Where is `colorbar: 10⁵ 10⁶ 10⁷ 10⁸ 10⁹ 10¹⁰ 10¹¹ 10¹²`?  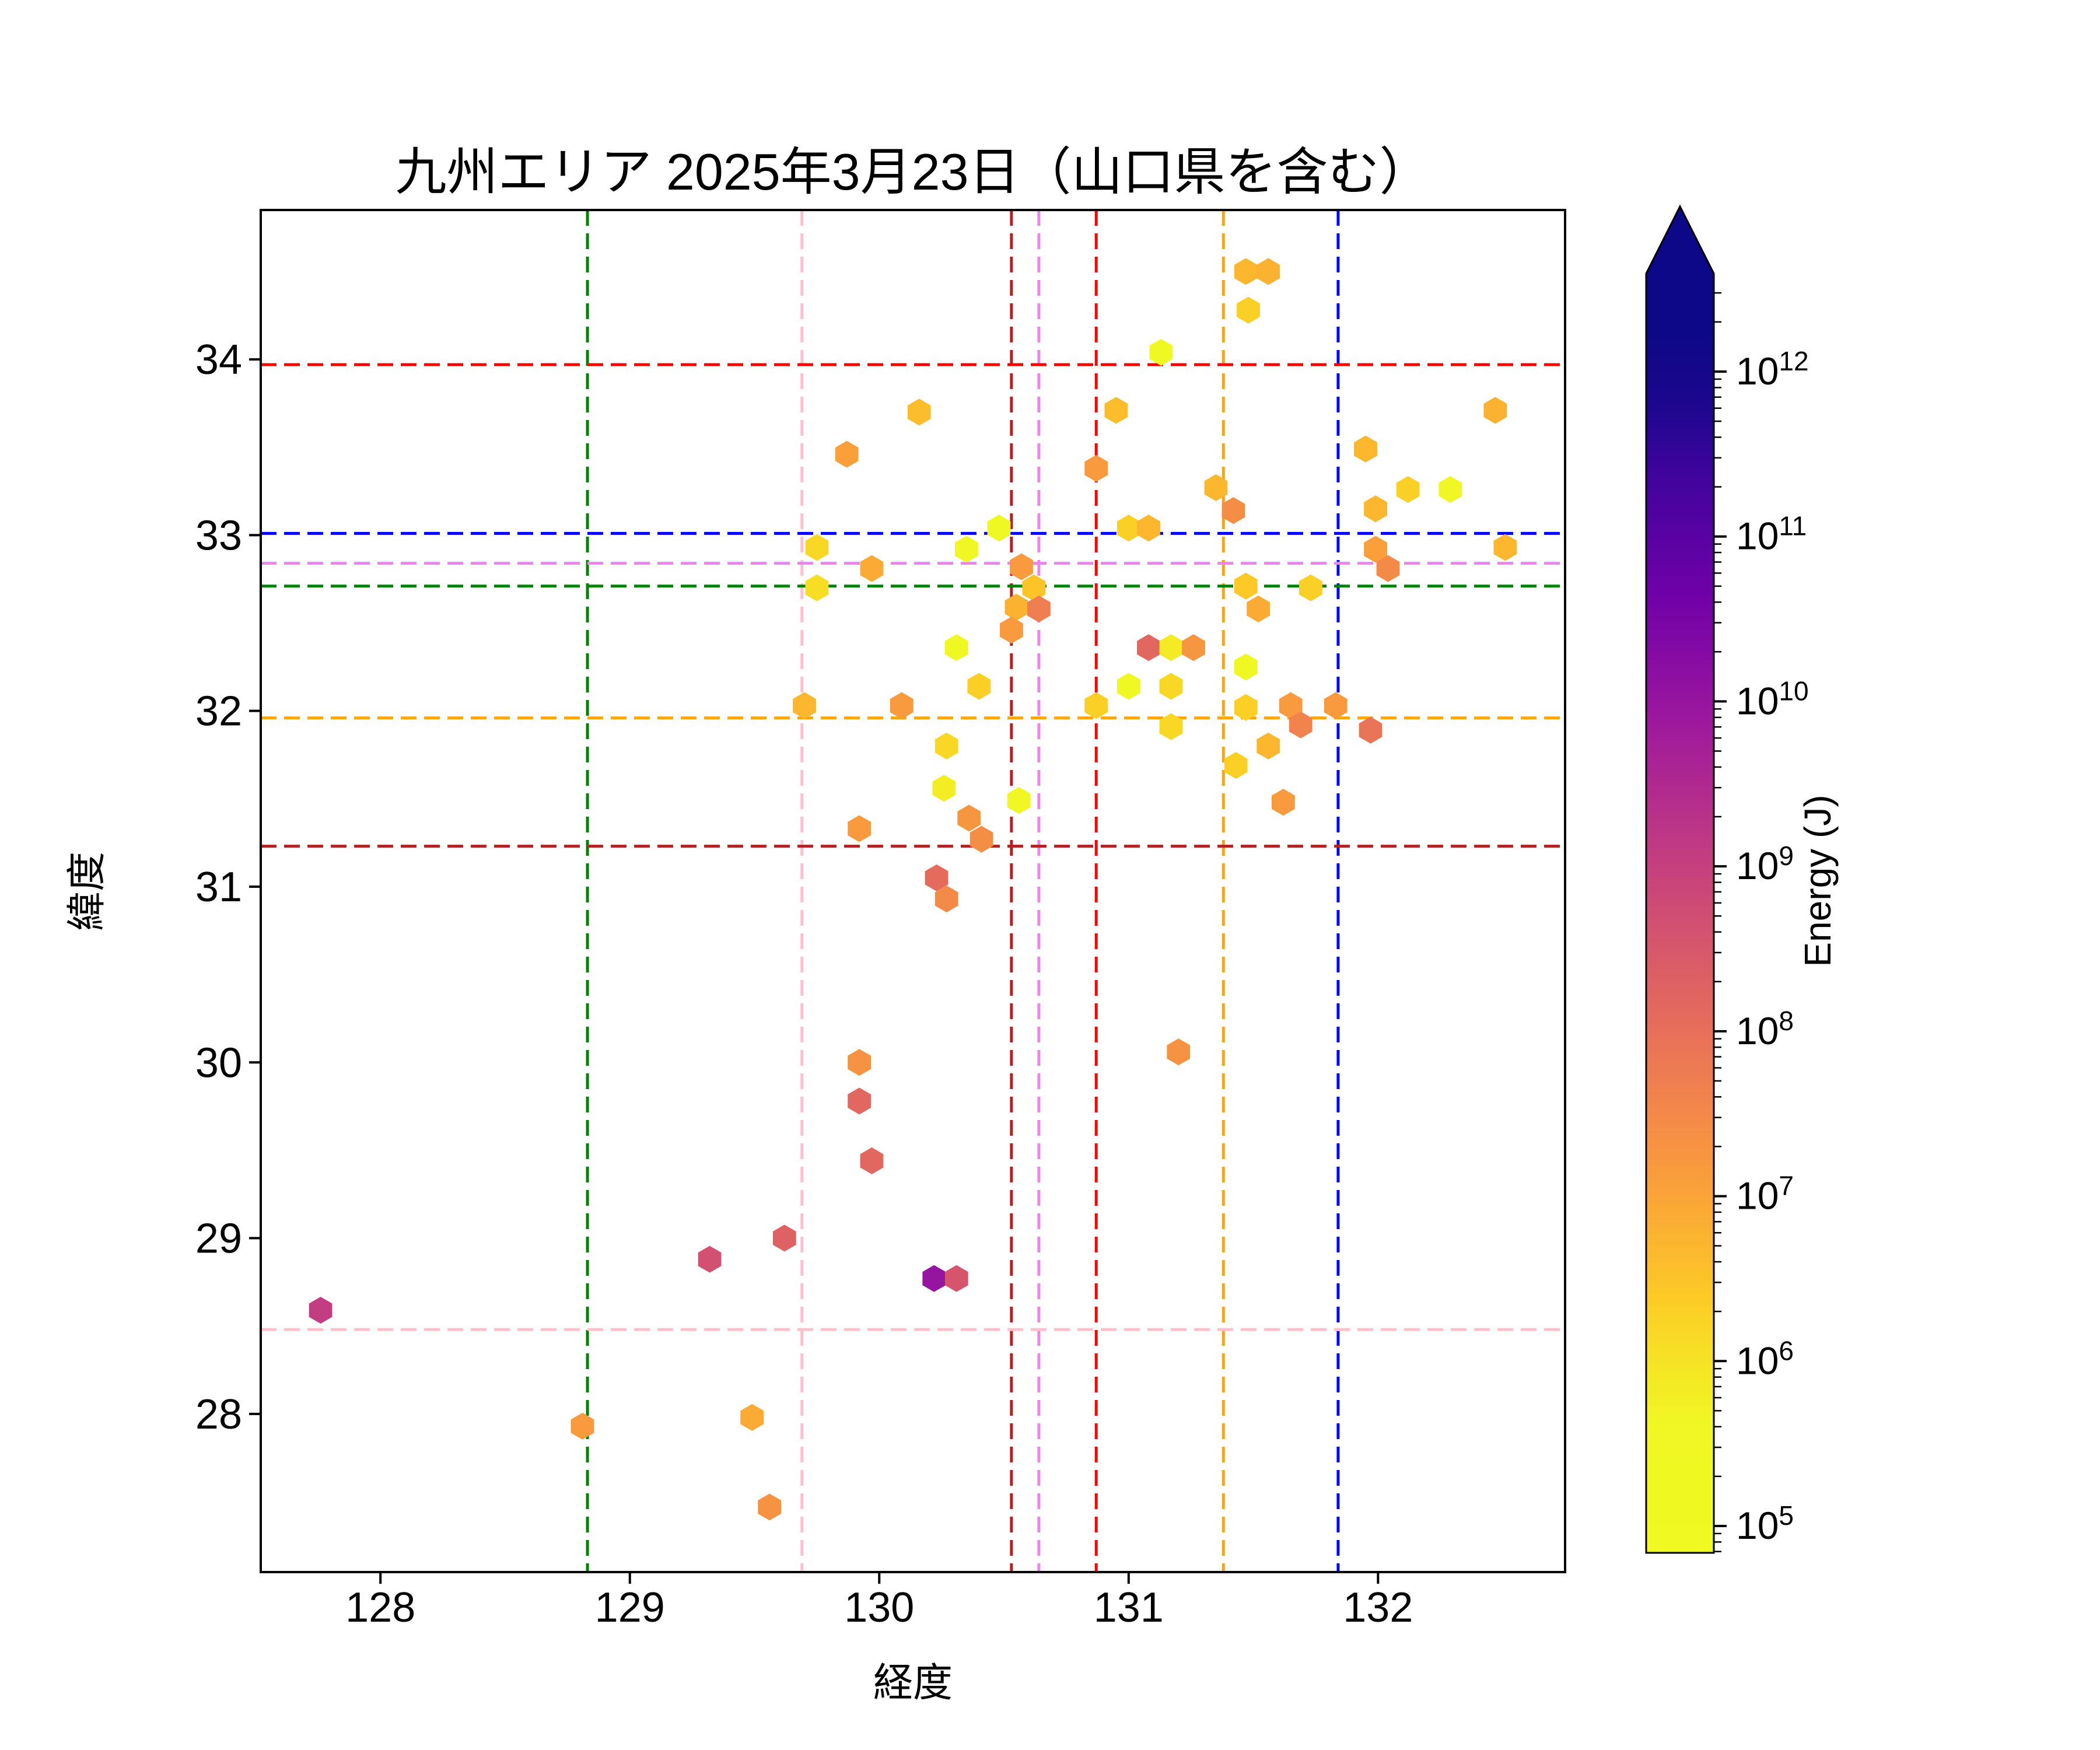
colorbar: 10⁵ 10⁶ 10⁷ 10⁸ 10⁹ 10¹⁰ 10¹¹ 10¹² is located at coordinates (1727, 879).